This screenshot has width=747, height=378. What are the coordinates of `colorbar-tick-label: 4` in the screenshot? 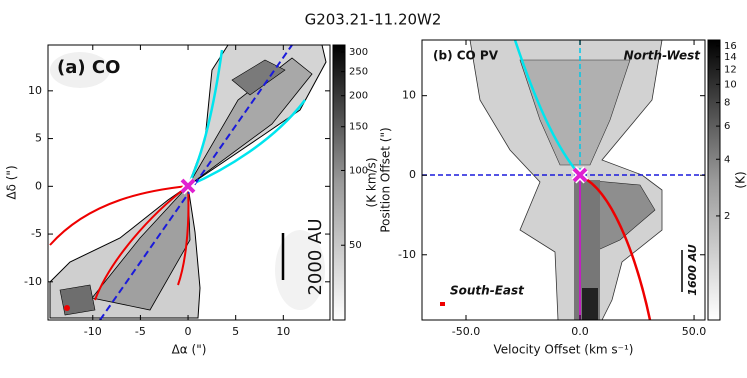 It's located at (727, 159).